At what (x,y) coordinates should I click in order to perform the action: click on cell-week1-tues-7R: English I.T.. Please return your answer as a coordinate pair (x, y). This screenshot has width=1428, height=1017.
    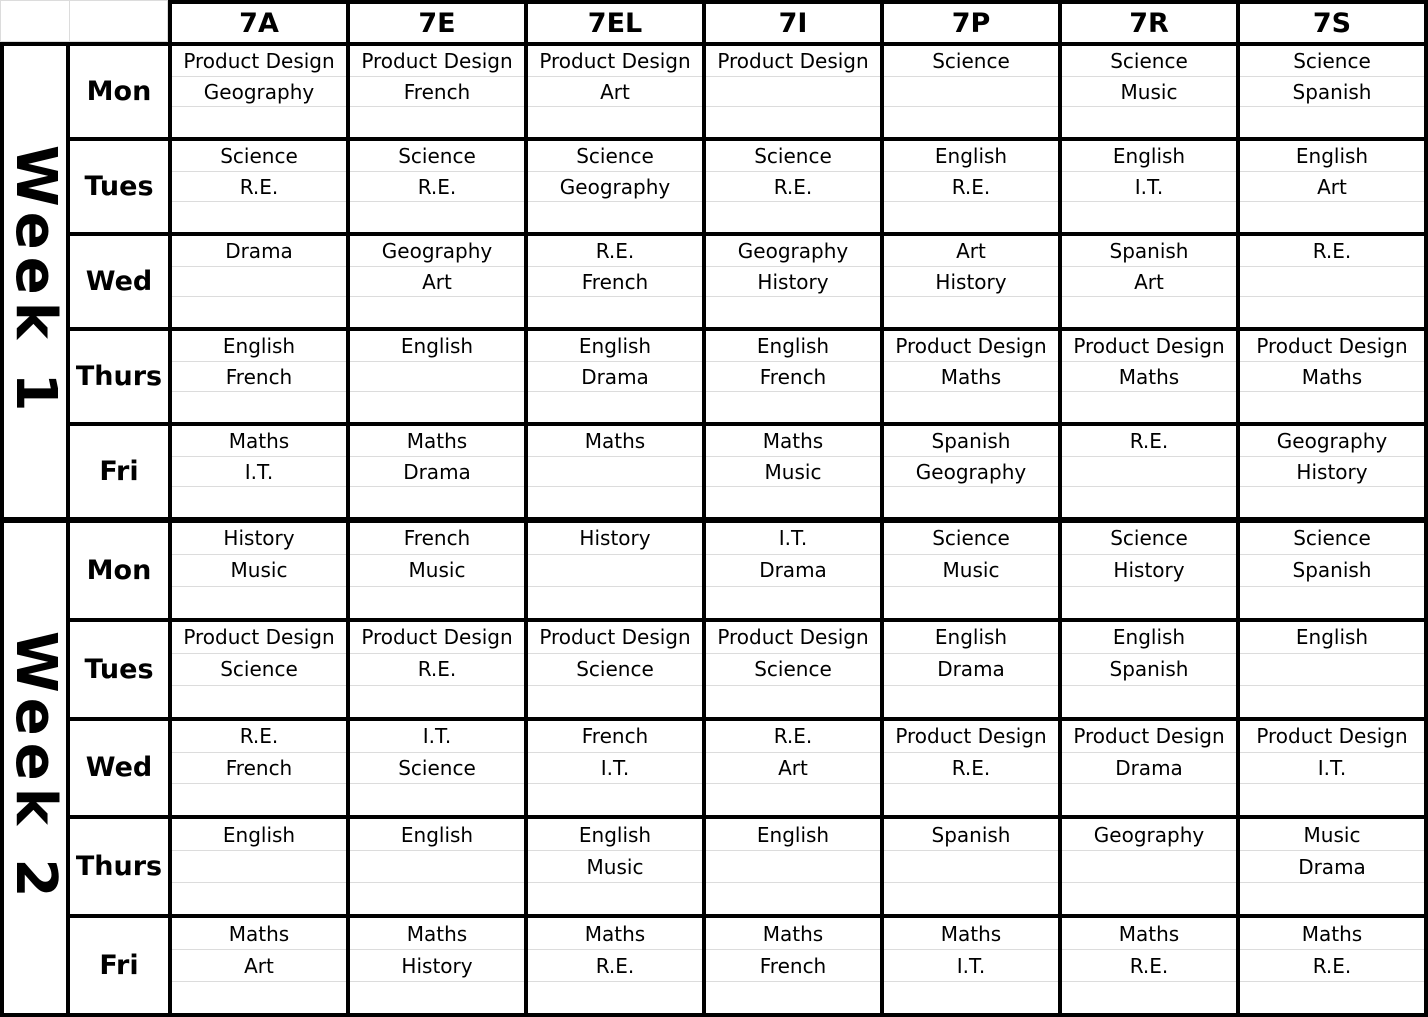
    Looking at the image, I should click on (1147, 186).